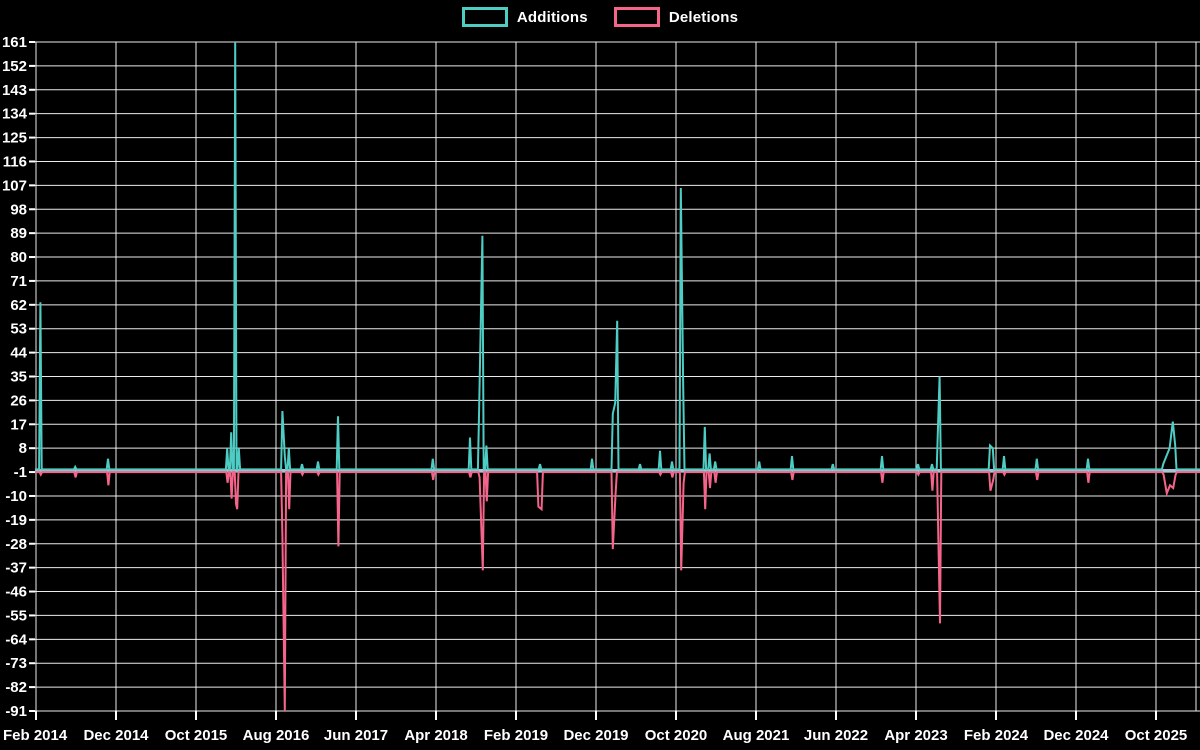 This screenshot has width=1200, height=750. What do you see at coordinates (16, 711) in the screenshot?
I see `y-tick-label: -91` at bounding box center [16, 711].